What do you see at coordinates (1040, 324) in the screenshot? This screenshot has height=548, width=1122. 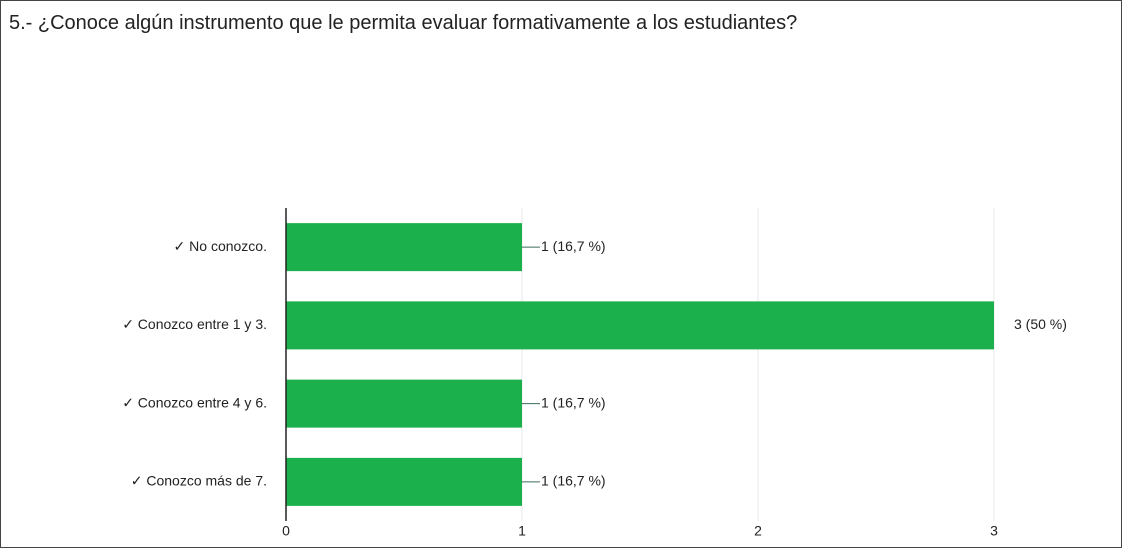 I see `value-label: 3 (50 %)` at bounding box center [1040, 324].